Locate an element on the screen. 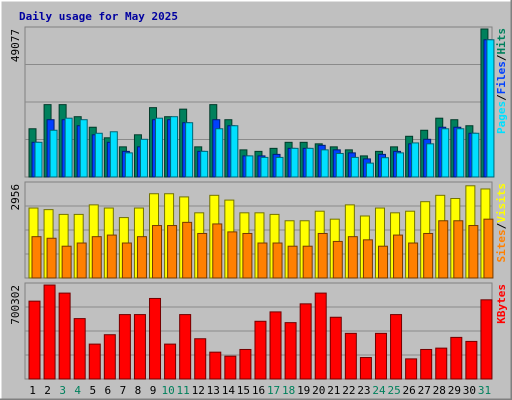 Image resolution: width=512 pixels, height=400 pixels. x-tick-label-day-24: 24 is located at coordinates (379, 390).